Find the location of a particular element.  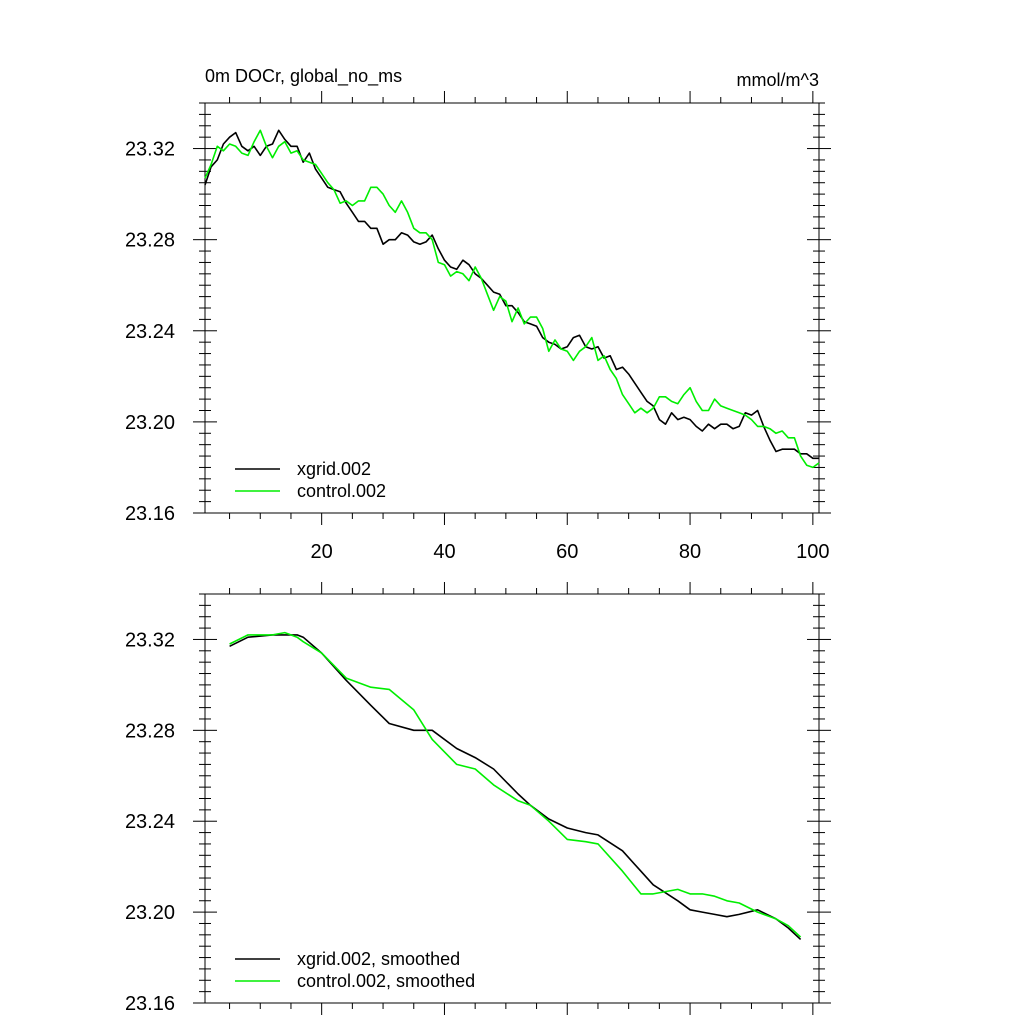

top-y-tick-label: 23.16 is located at coordinates (150, 514).